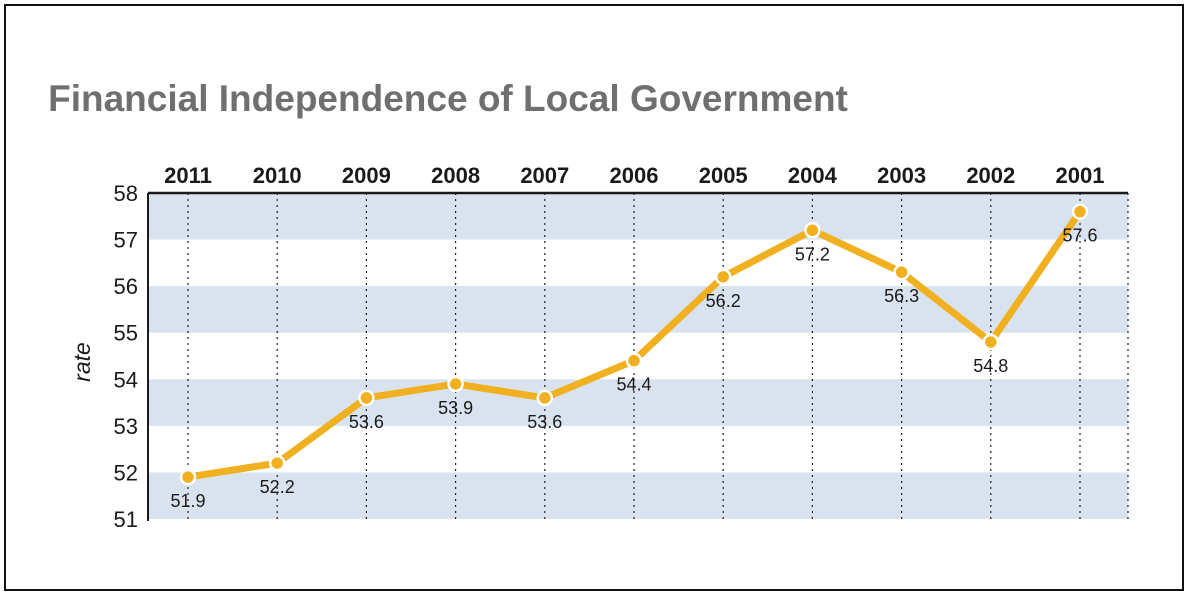 Image resolution: width=1190 pixels, height=597 pixels. I want to click on data-label-2007: 53.6, so click(544, 422).